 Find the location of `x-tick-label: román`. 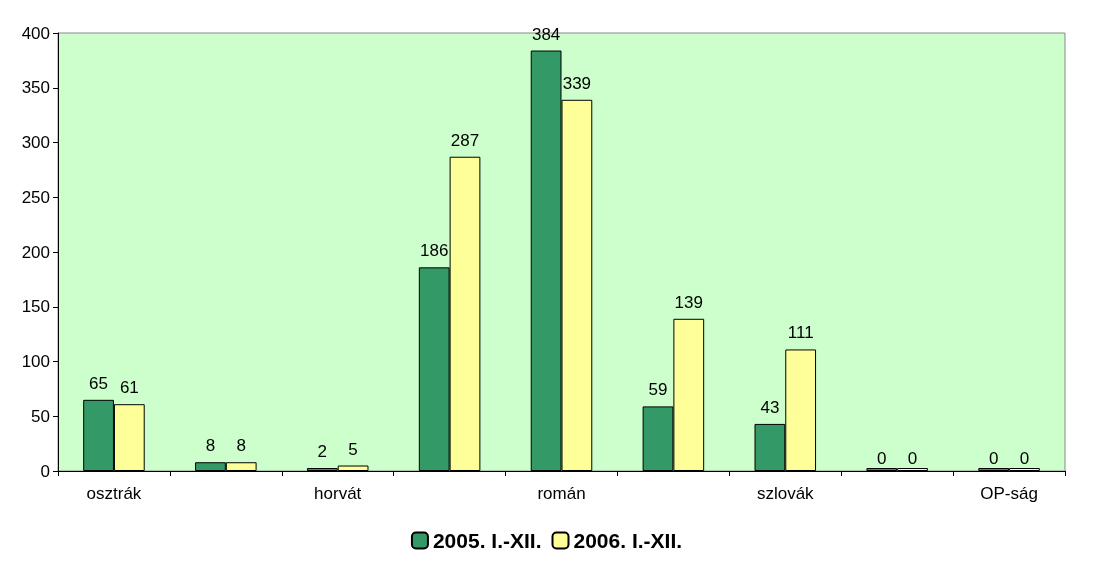

x-tick-label: román is located at coordinates (561, 493).